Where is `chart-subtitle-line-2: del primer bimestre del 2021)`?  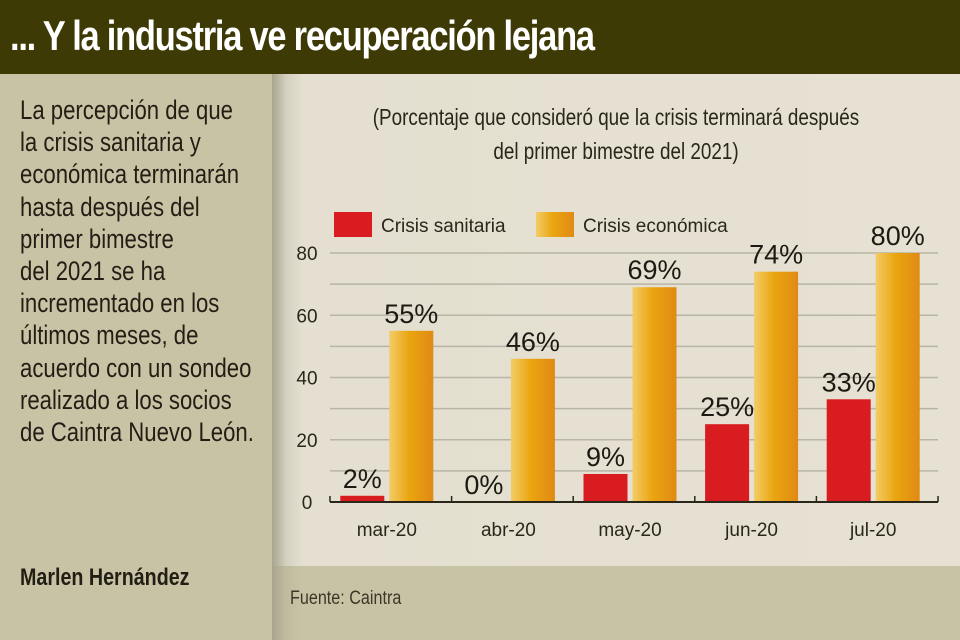
chart-subtitle-line-2: del primer bimestre del 2021) is located at coordinates (616, 151).